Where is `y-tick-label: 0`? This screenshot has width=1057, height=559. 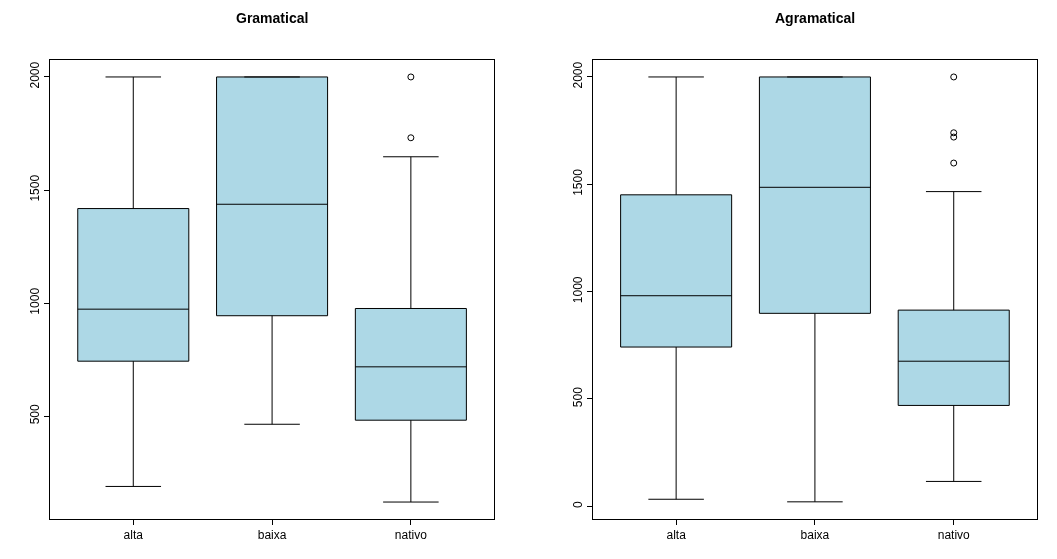 y-tick-label: 0 is located at coordinates (578, 504).